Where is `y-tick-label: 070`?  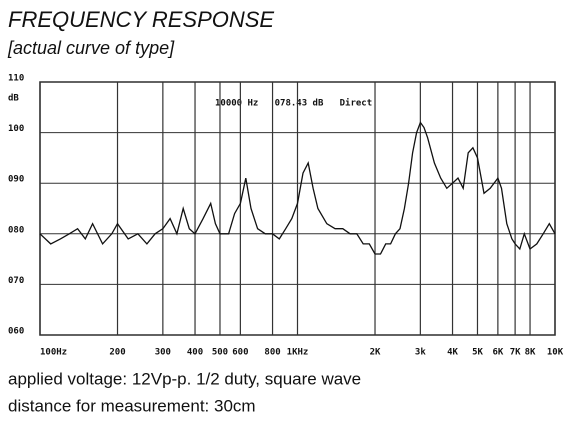
y-tick-label: 070 is located at coordinates (16, 281).